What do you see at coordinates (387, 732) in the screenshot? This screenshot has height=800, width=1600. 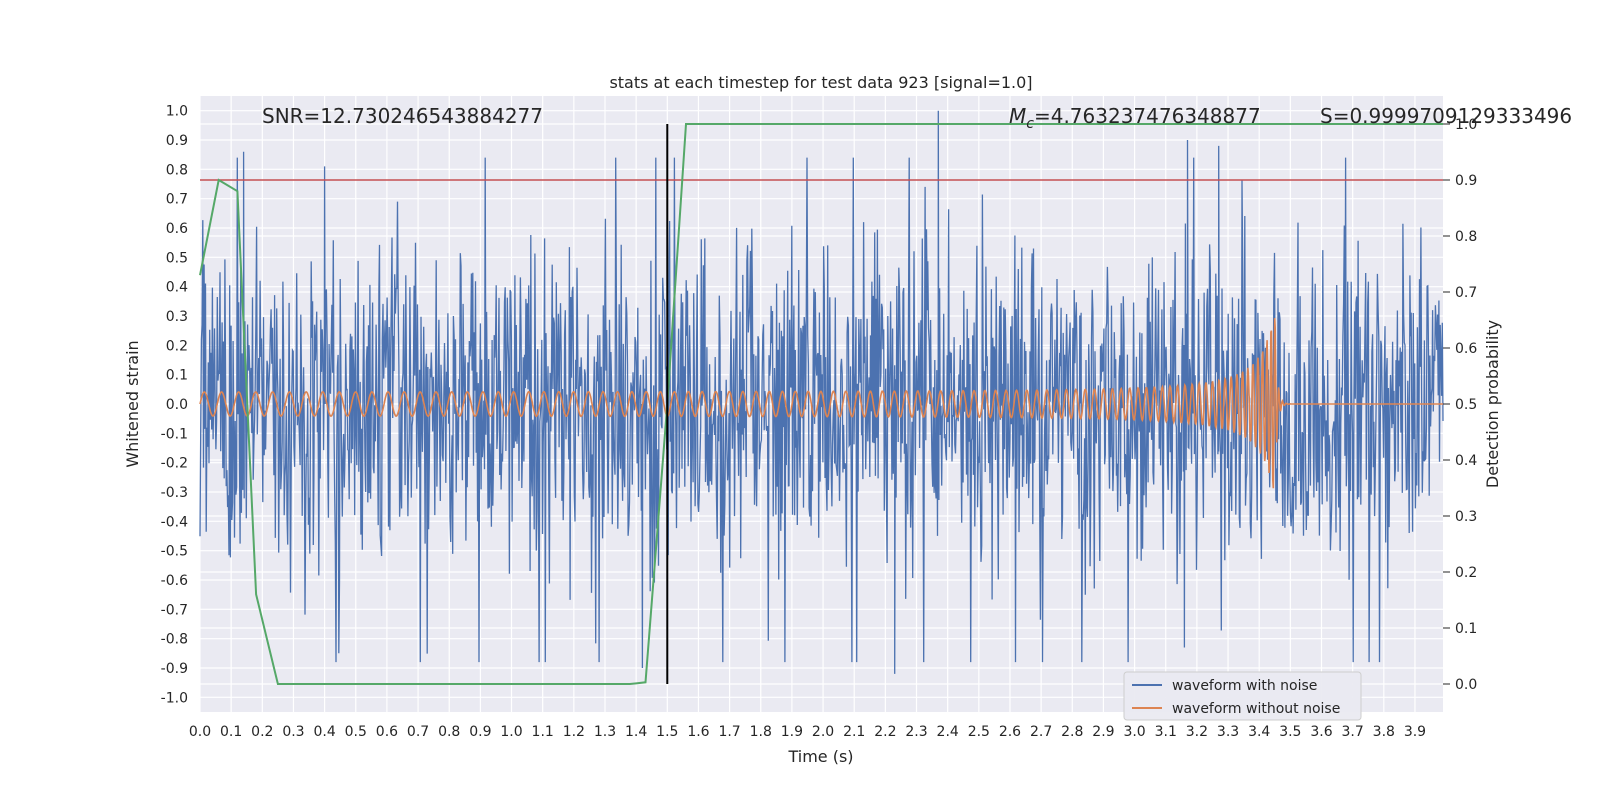 I see `x-tick-label: 0.6` at bounding box center [387, 732].